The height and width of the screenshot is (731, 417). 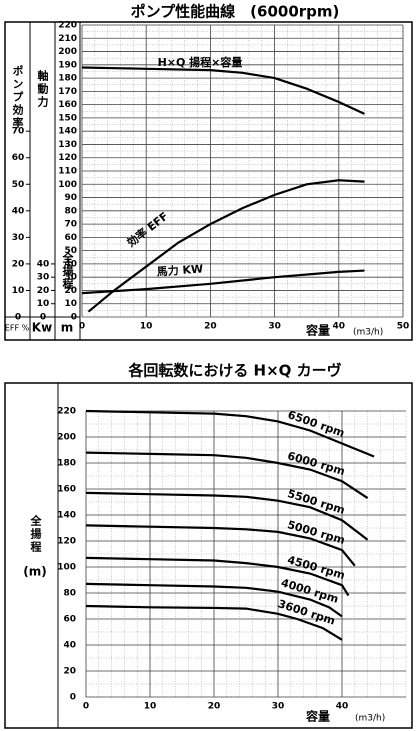 What do you see at coordinates (43, 318) in the screenshot?
I see `kw-tick-label: 0` at bounding box center [43, 318].